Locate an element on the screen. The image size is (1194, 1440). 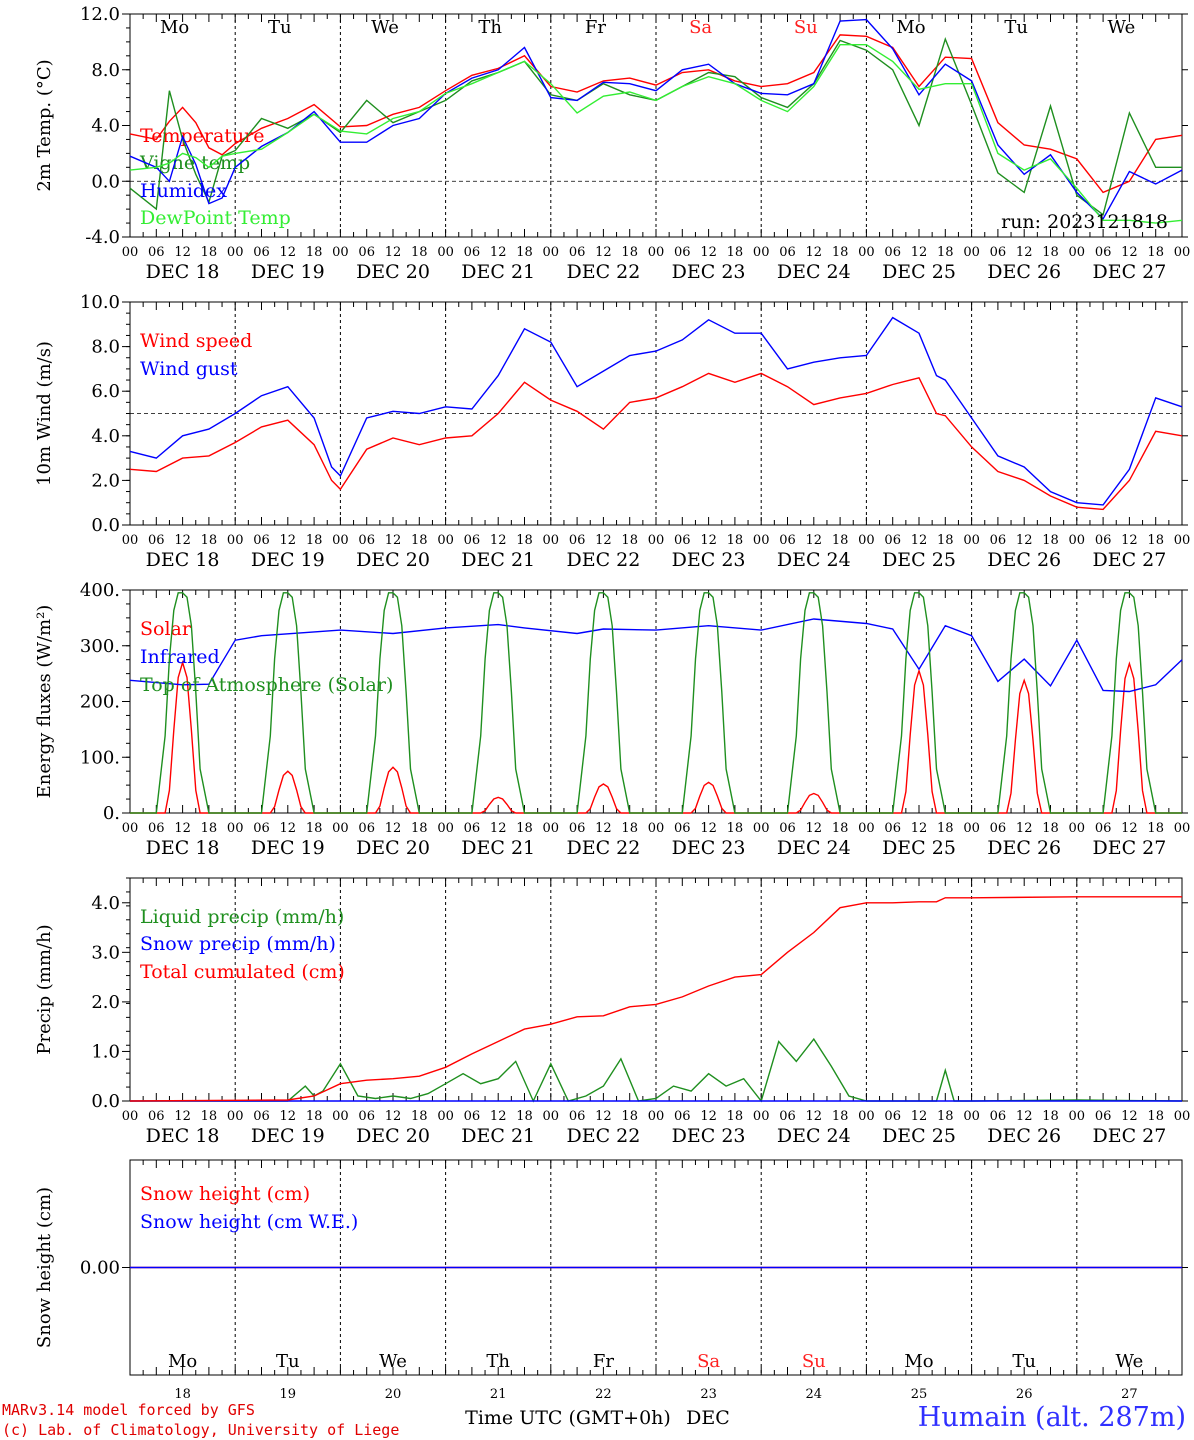
y-tick-label: 1.0 is located at coordinates (105, 1051).